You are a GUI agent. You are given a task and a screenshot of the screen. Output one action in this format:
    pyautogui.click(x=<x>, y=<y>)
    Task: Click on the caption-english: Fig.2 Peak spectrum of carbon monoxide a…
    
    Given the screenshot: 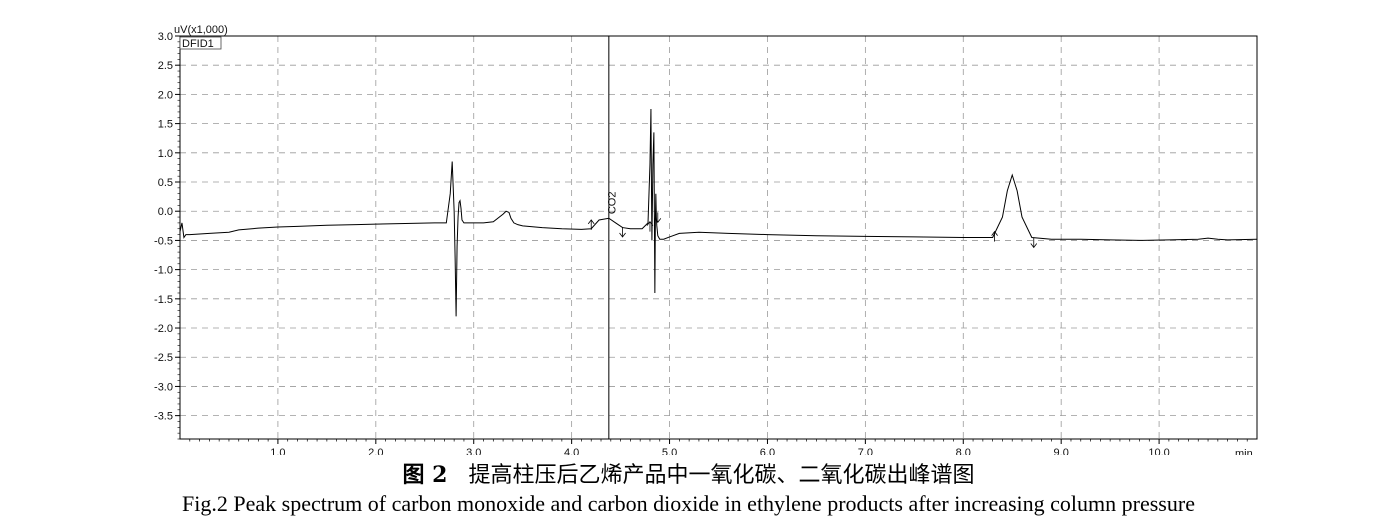 What is the action you would take?
    pyautogui.click(x=688, y=503)
    